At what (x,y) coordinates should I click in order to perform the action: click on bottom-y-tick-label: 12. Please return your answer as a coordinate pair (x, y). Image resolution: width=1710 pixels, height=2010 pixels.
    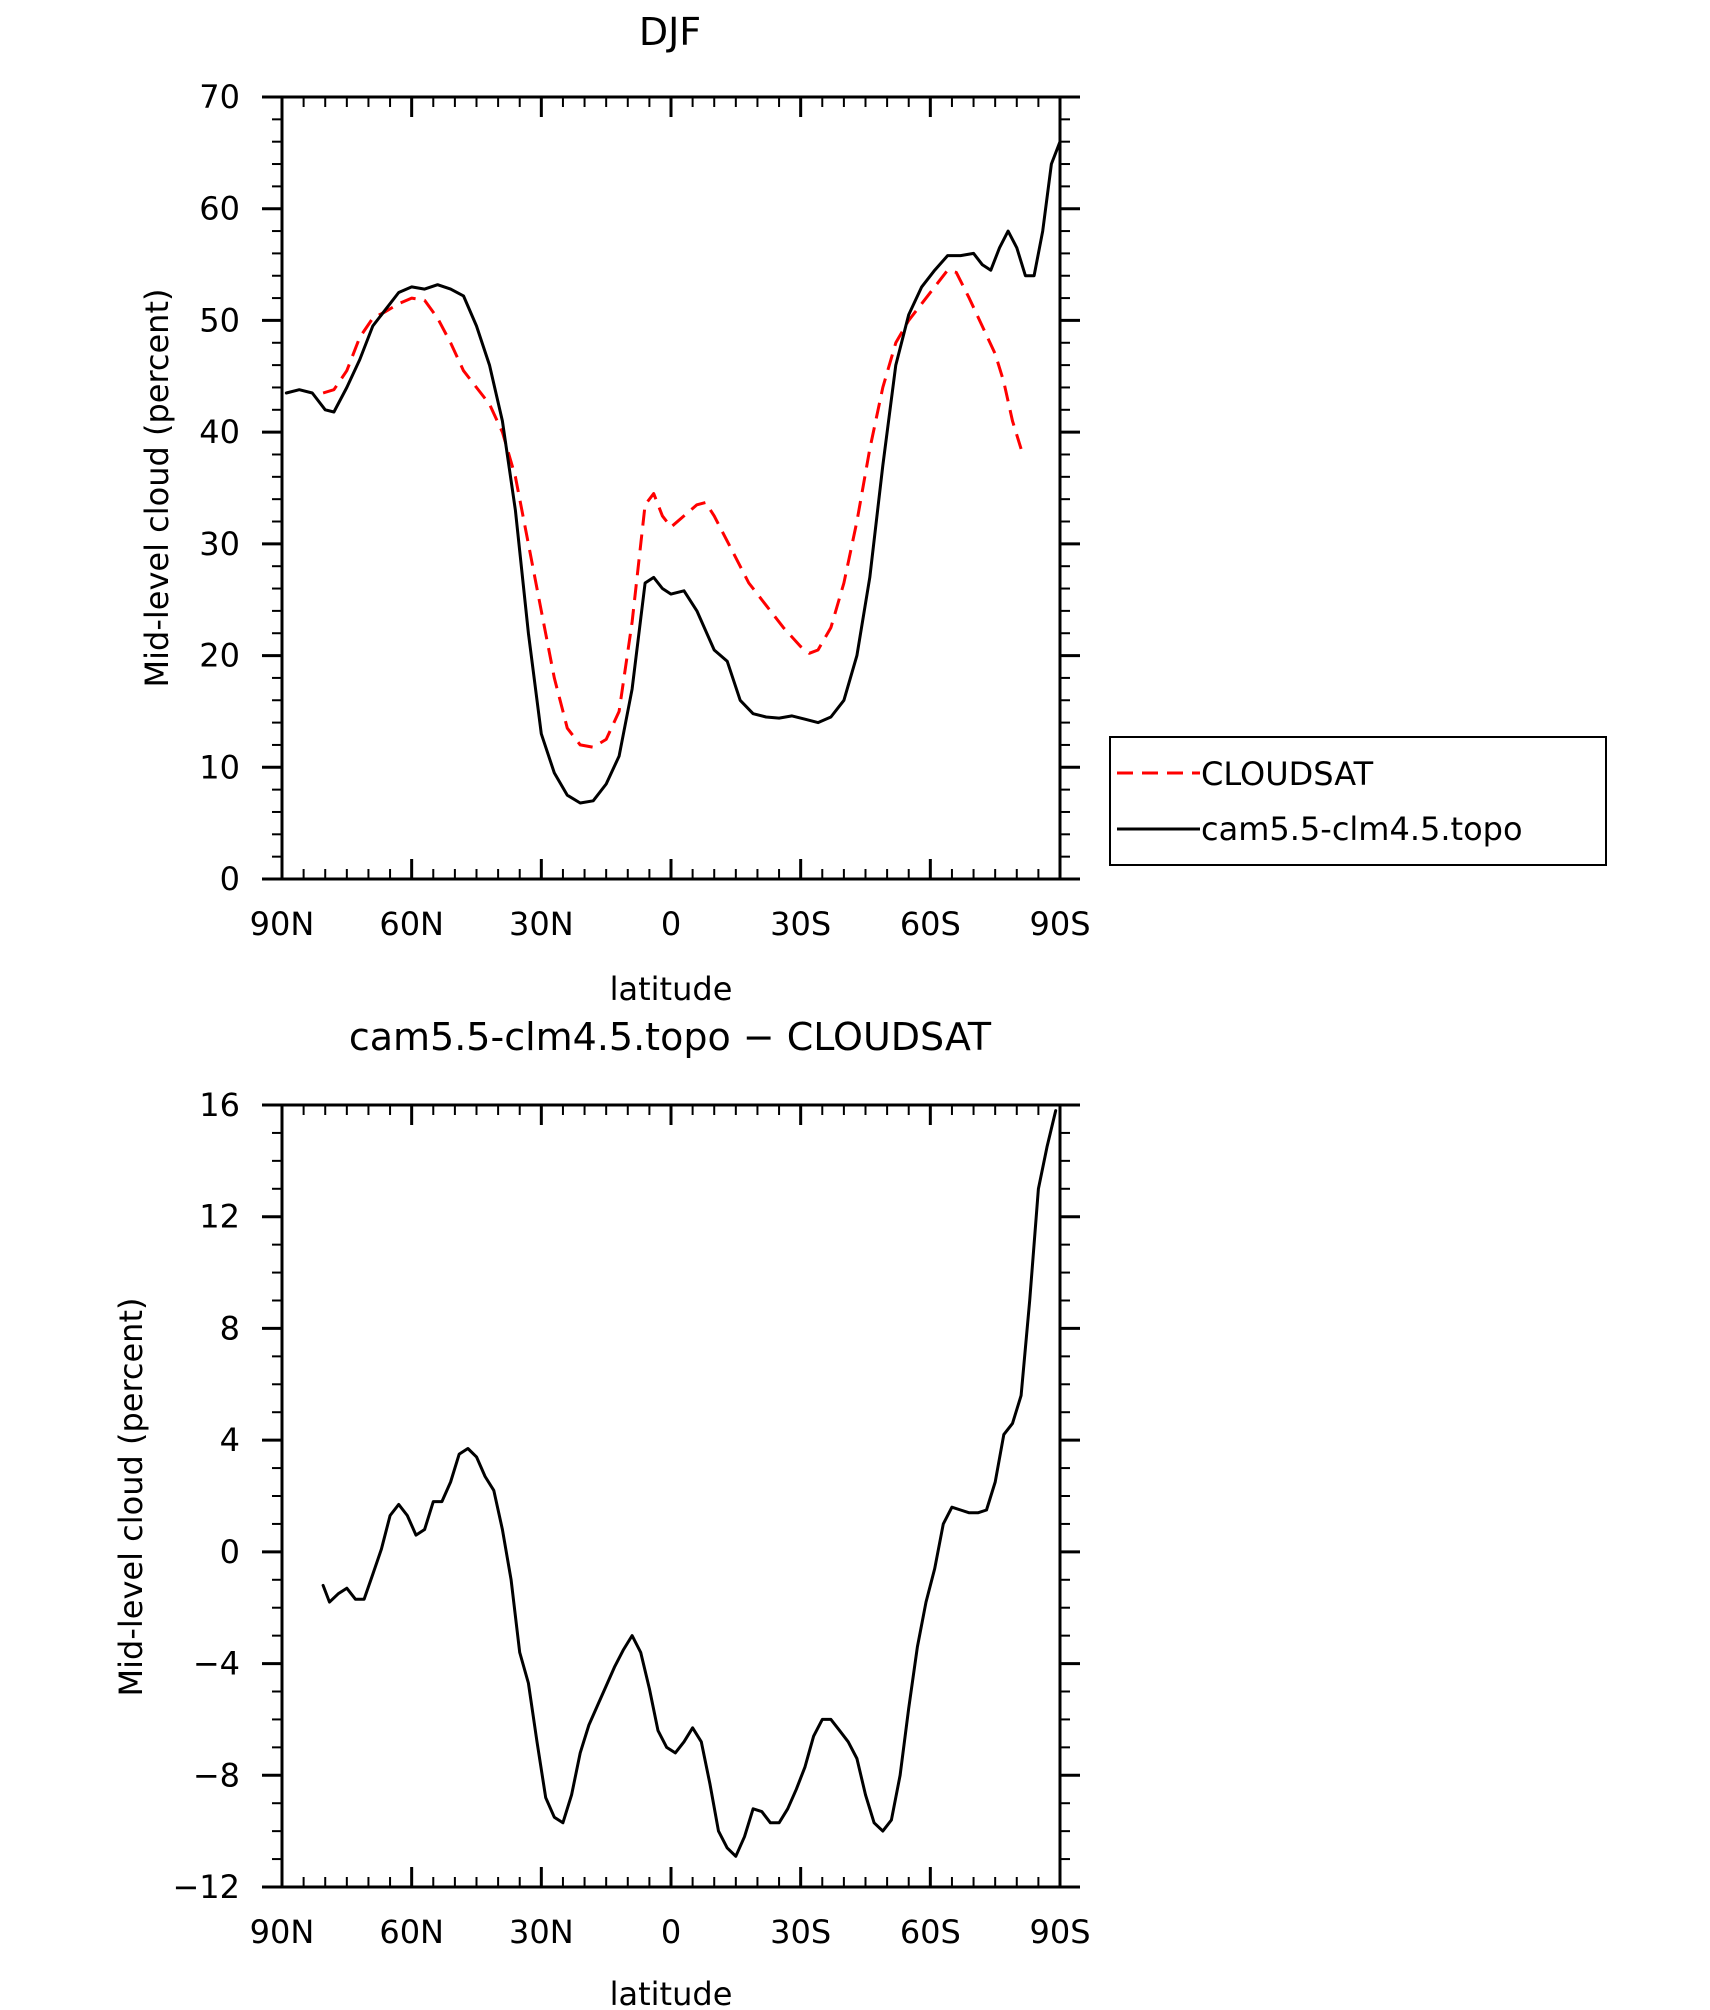
    Looking at the image, I should click on (219, 1217).